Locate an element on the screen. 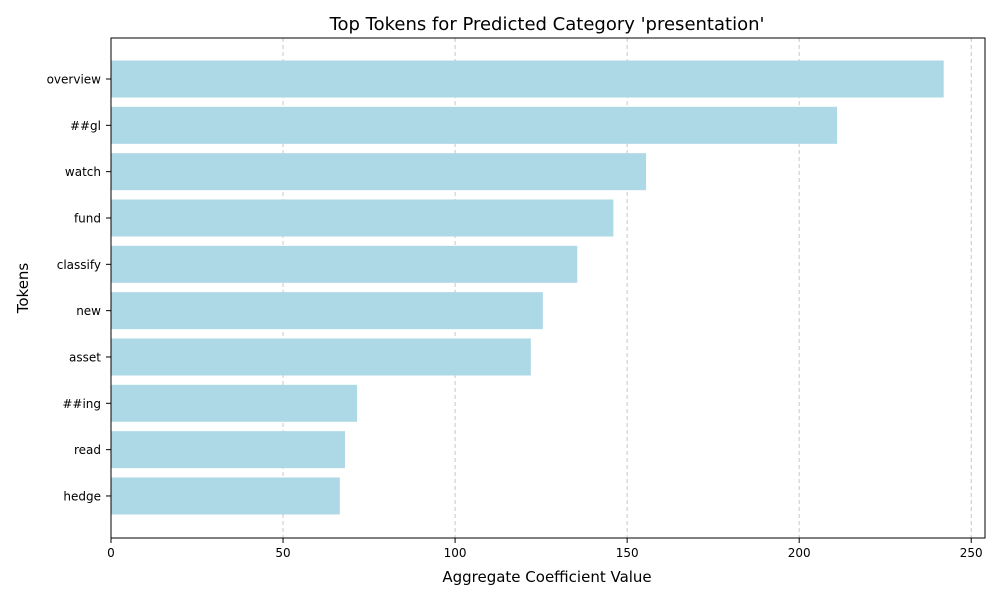 This screenshot has width=1000, height=600. y-tick-label: asset is located at coordinates (85, 357).